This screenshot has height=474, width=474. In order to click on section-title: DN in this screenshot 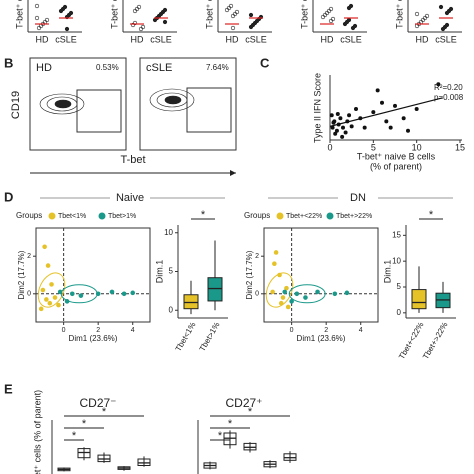, I will do `click(358, 198)`.